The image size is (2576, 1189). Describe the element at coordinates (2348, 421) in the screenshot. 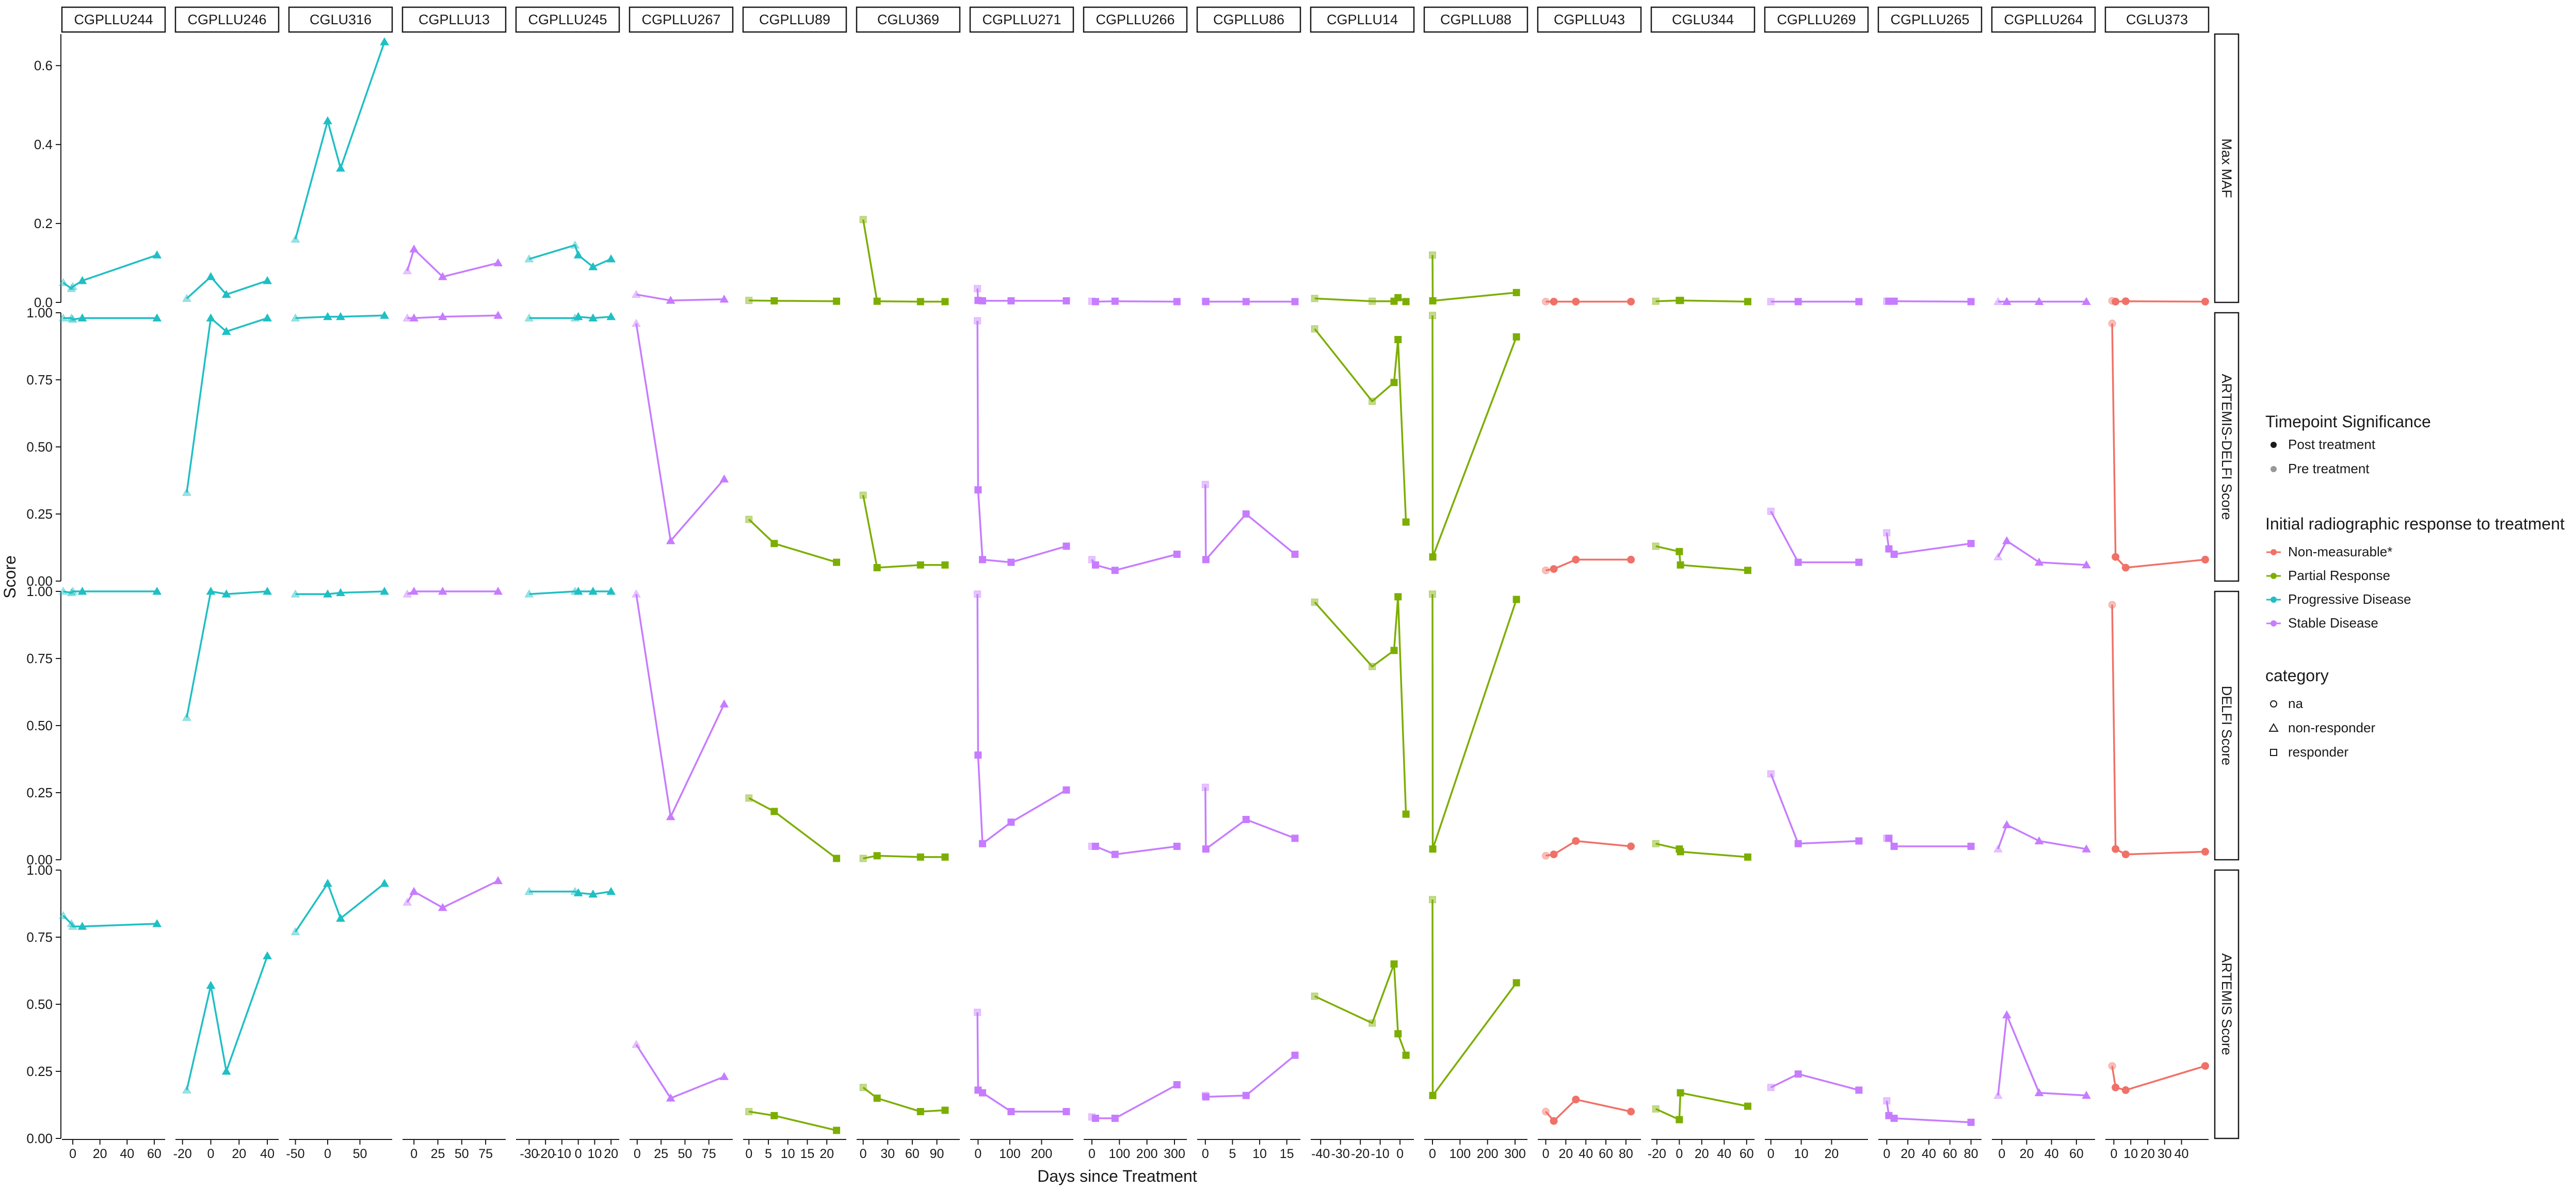

I see `legend-title-timepoint: Timepoint Significance` at that location.